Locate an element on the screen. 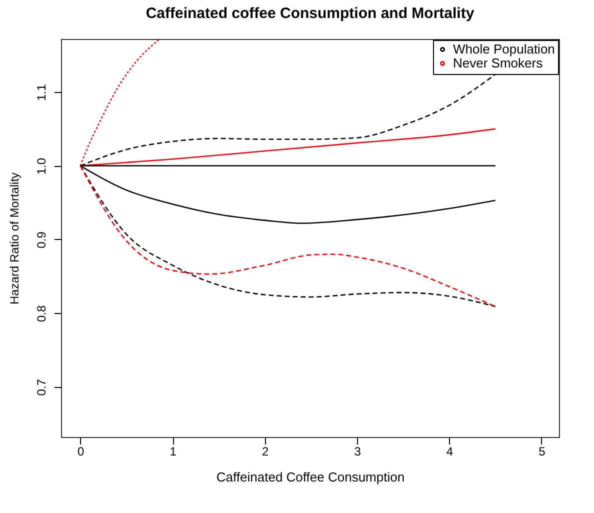 The height and width of the screenshot is (513, 594). y-tick-label: 0.8 is located at coordinates (41, 313).